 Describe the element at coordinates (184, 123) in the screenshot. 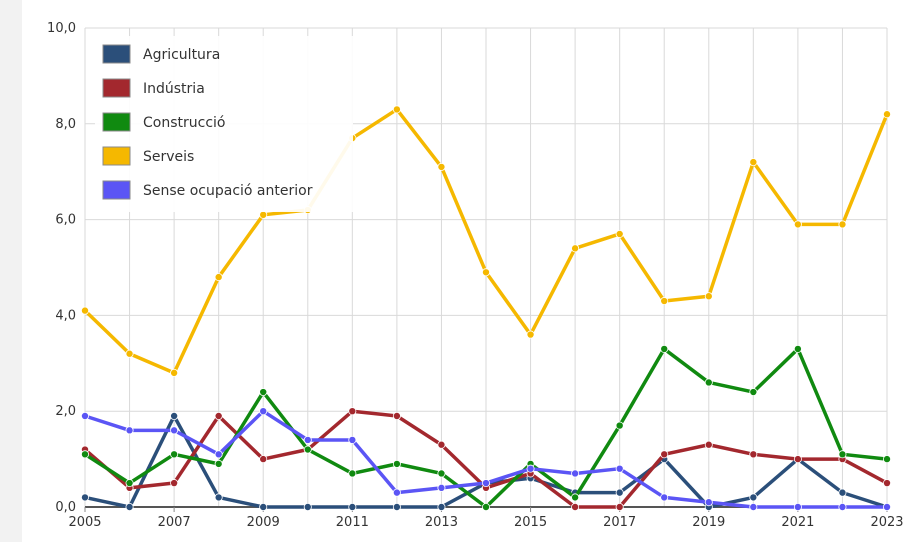

I see `legend-label: Construcció` at that location.